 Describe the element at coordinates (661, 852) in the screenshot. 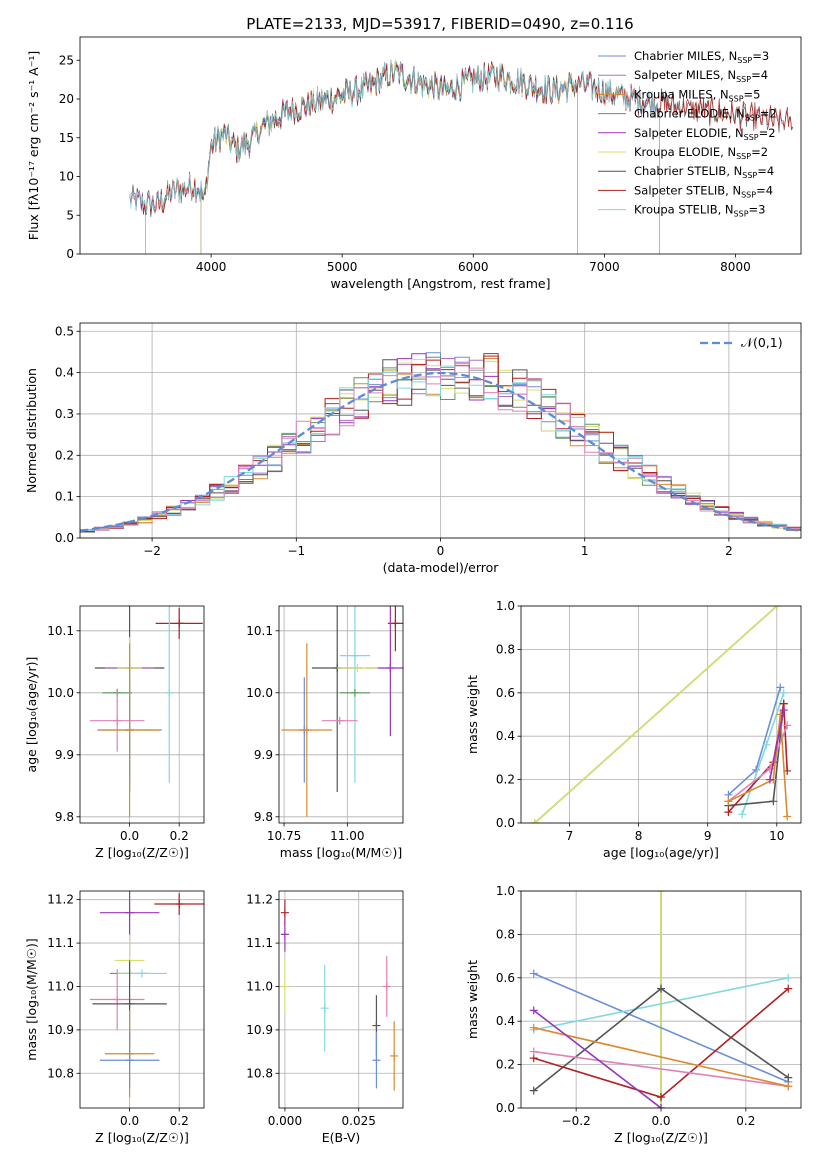

I see `x-axis-label: age [log₁₀(age/yr)]` at that location.